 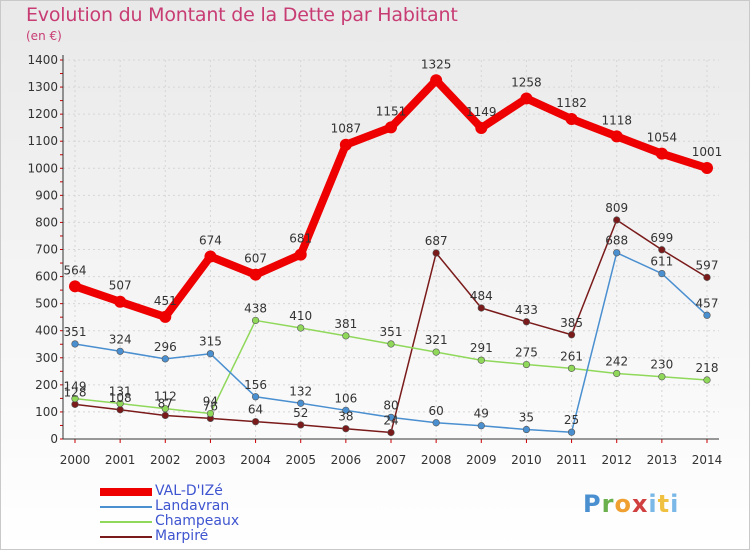 I want to click on data-label-1: 60, so click(x=436, y=411).